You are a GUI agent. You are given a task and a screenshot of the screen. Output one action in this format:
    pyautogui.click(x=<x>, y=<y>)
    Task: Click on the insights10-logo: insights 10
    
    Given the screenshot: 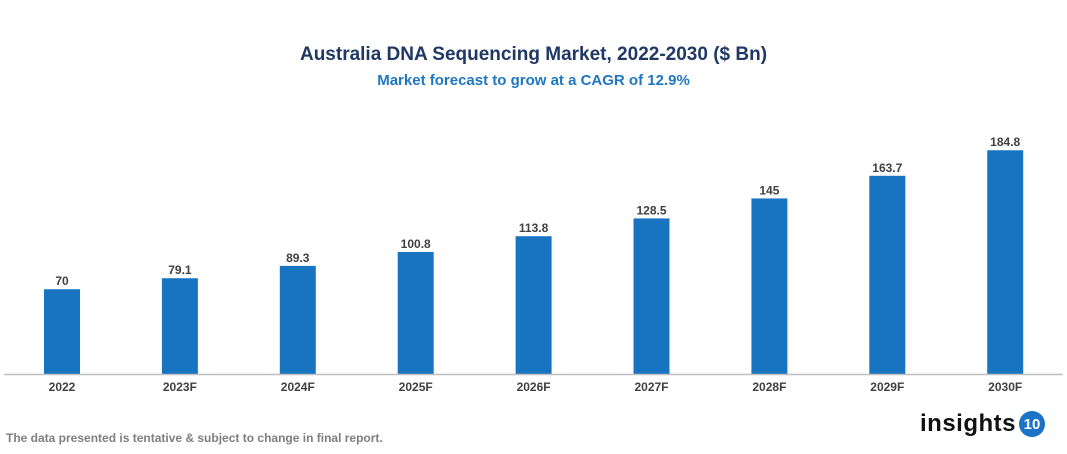 What is the action you would take?
    pyautogui.click(x=983, y=424)
    